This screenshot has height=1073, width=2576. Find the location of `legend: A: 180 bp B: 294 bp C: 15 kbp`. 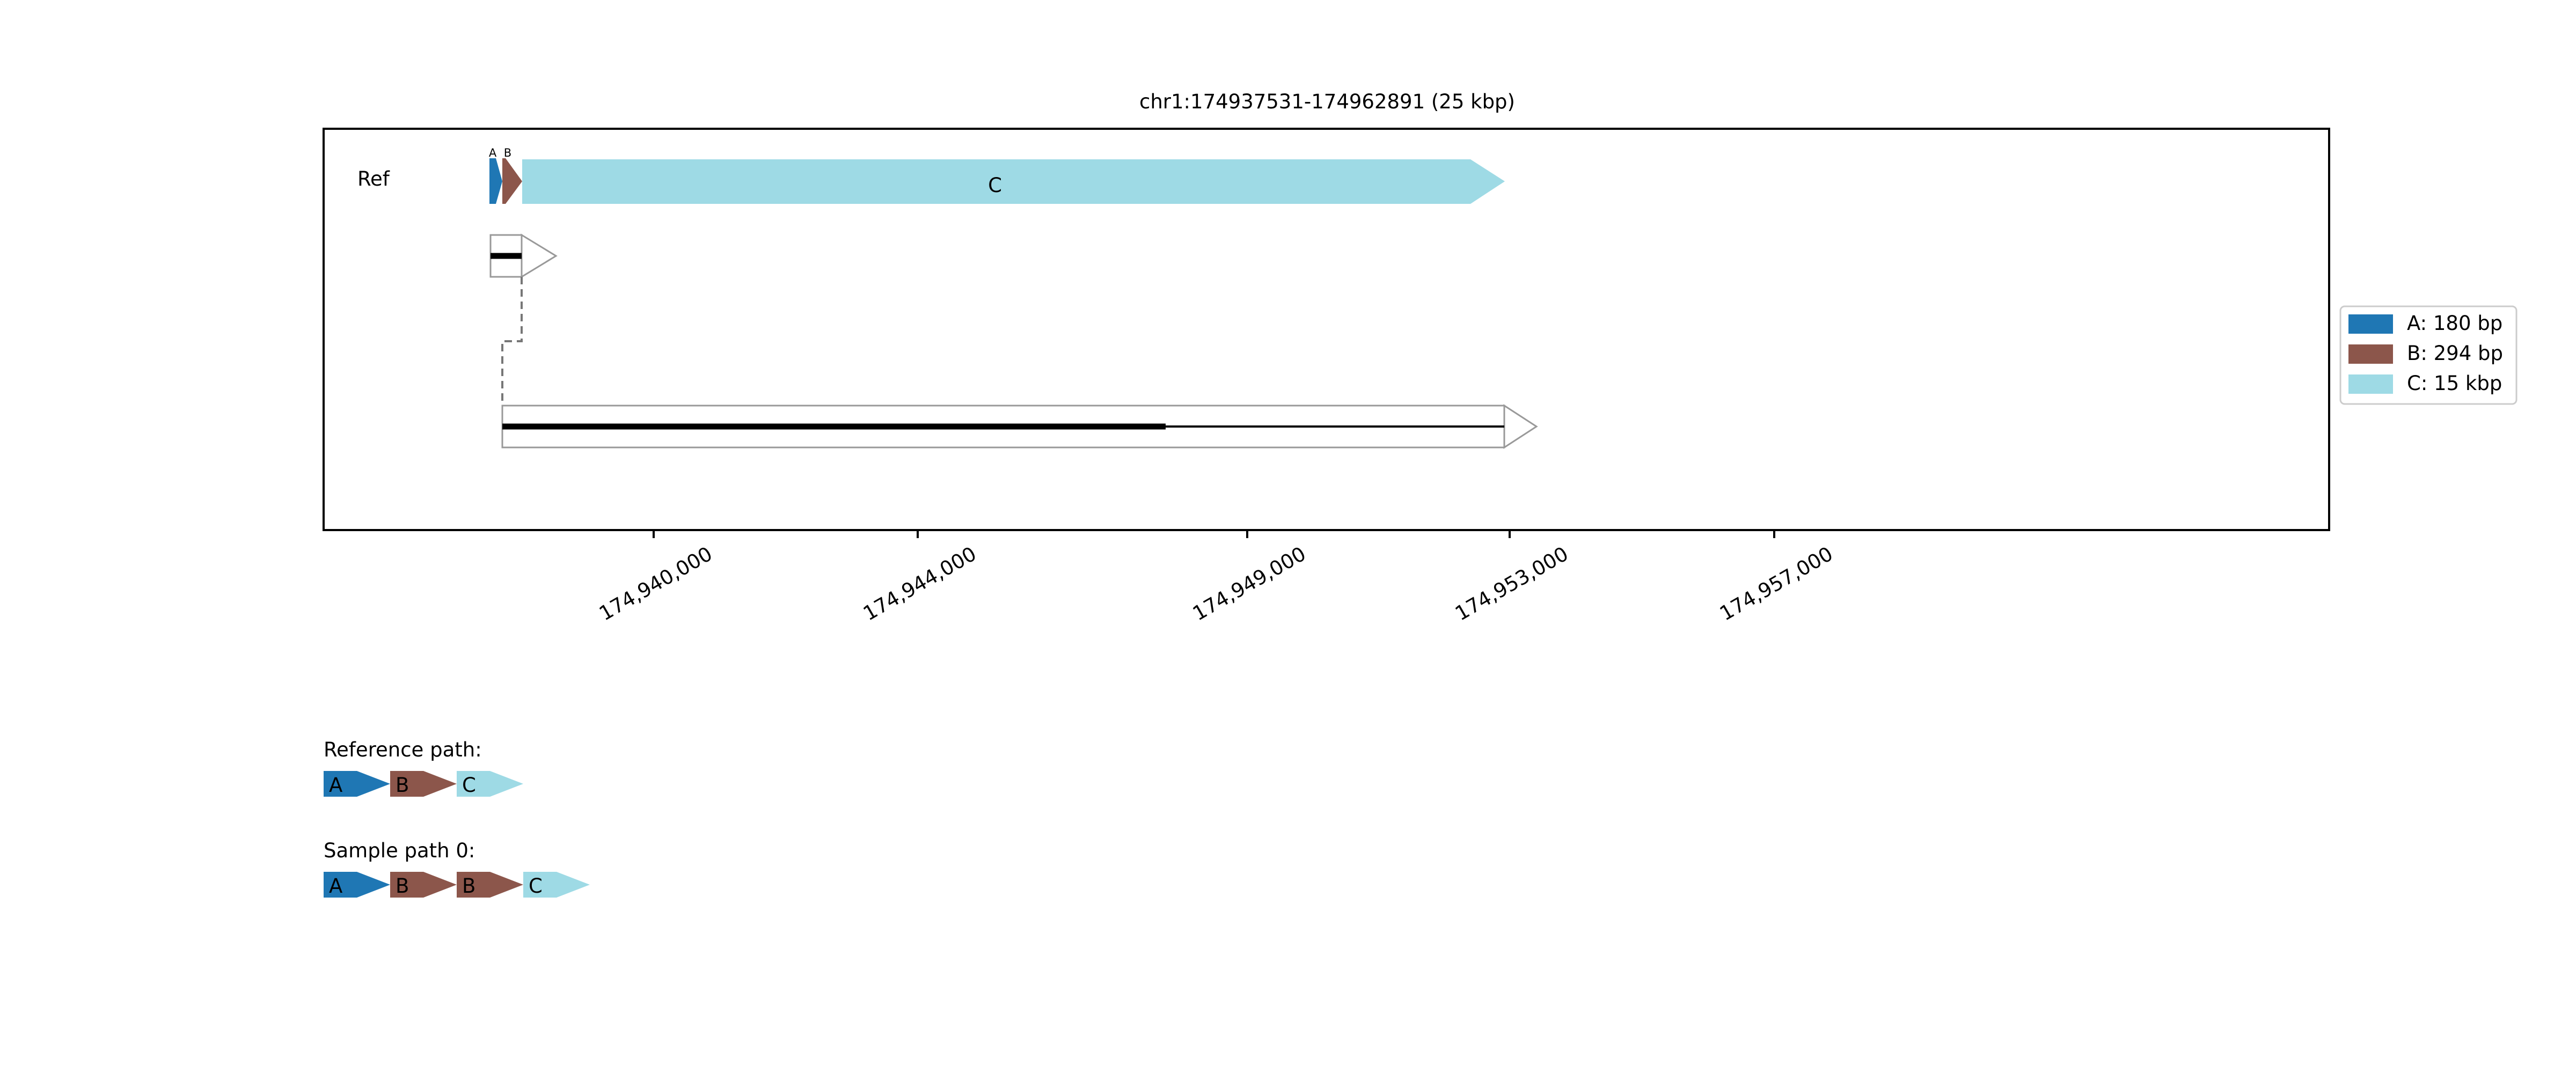

legend: A: 180 bp B: 294 bp C: 15 kbp is located at coordinates (2428, 355).